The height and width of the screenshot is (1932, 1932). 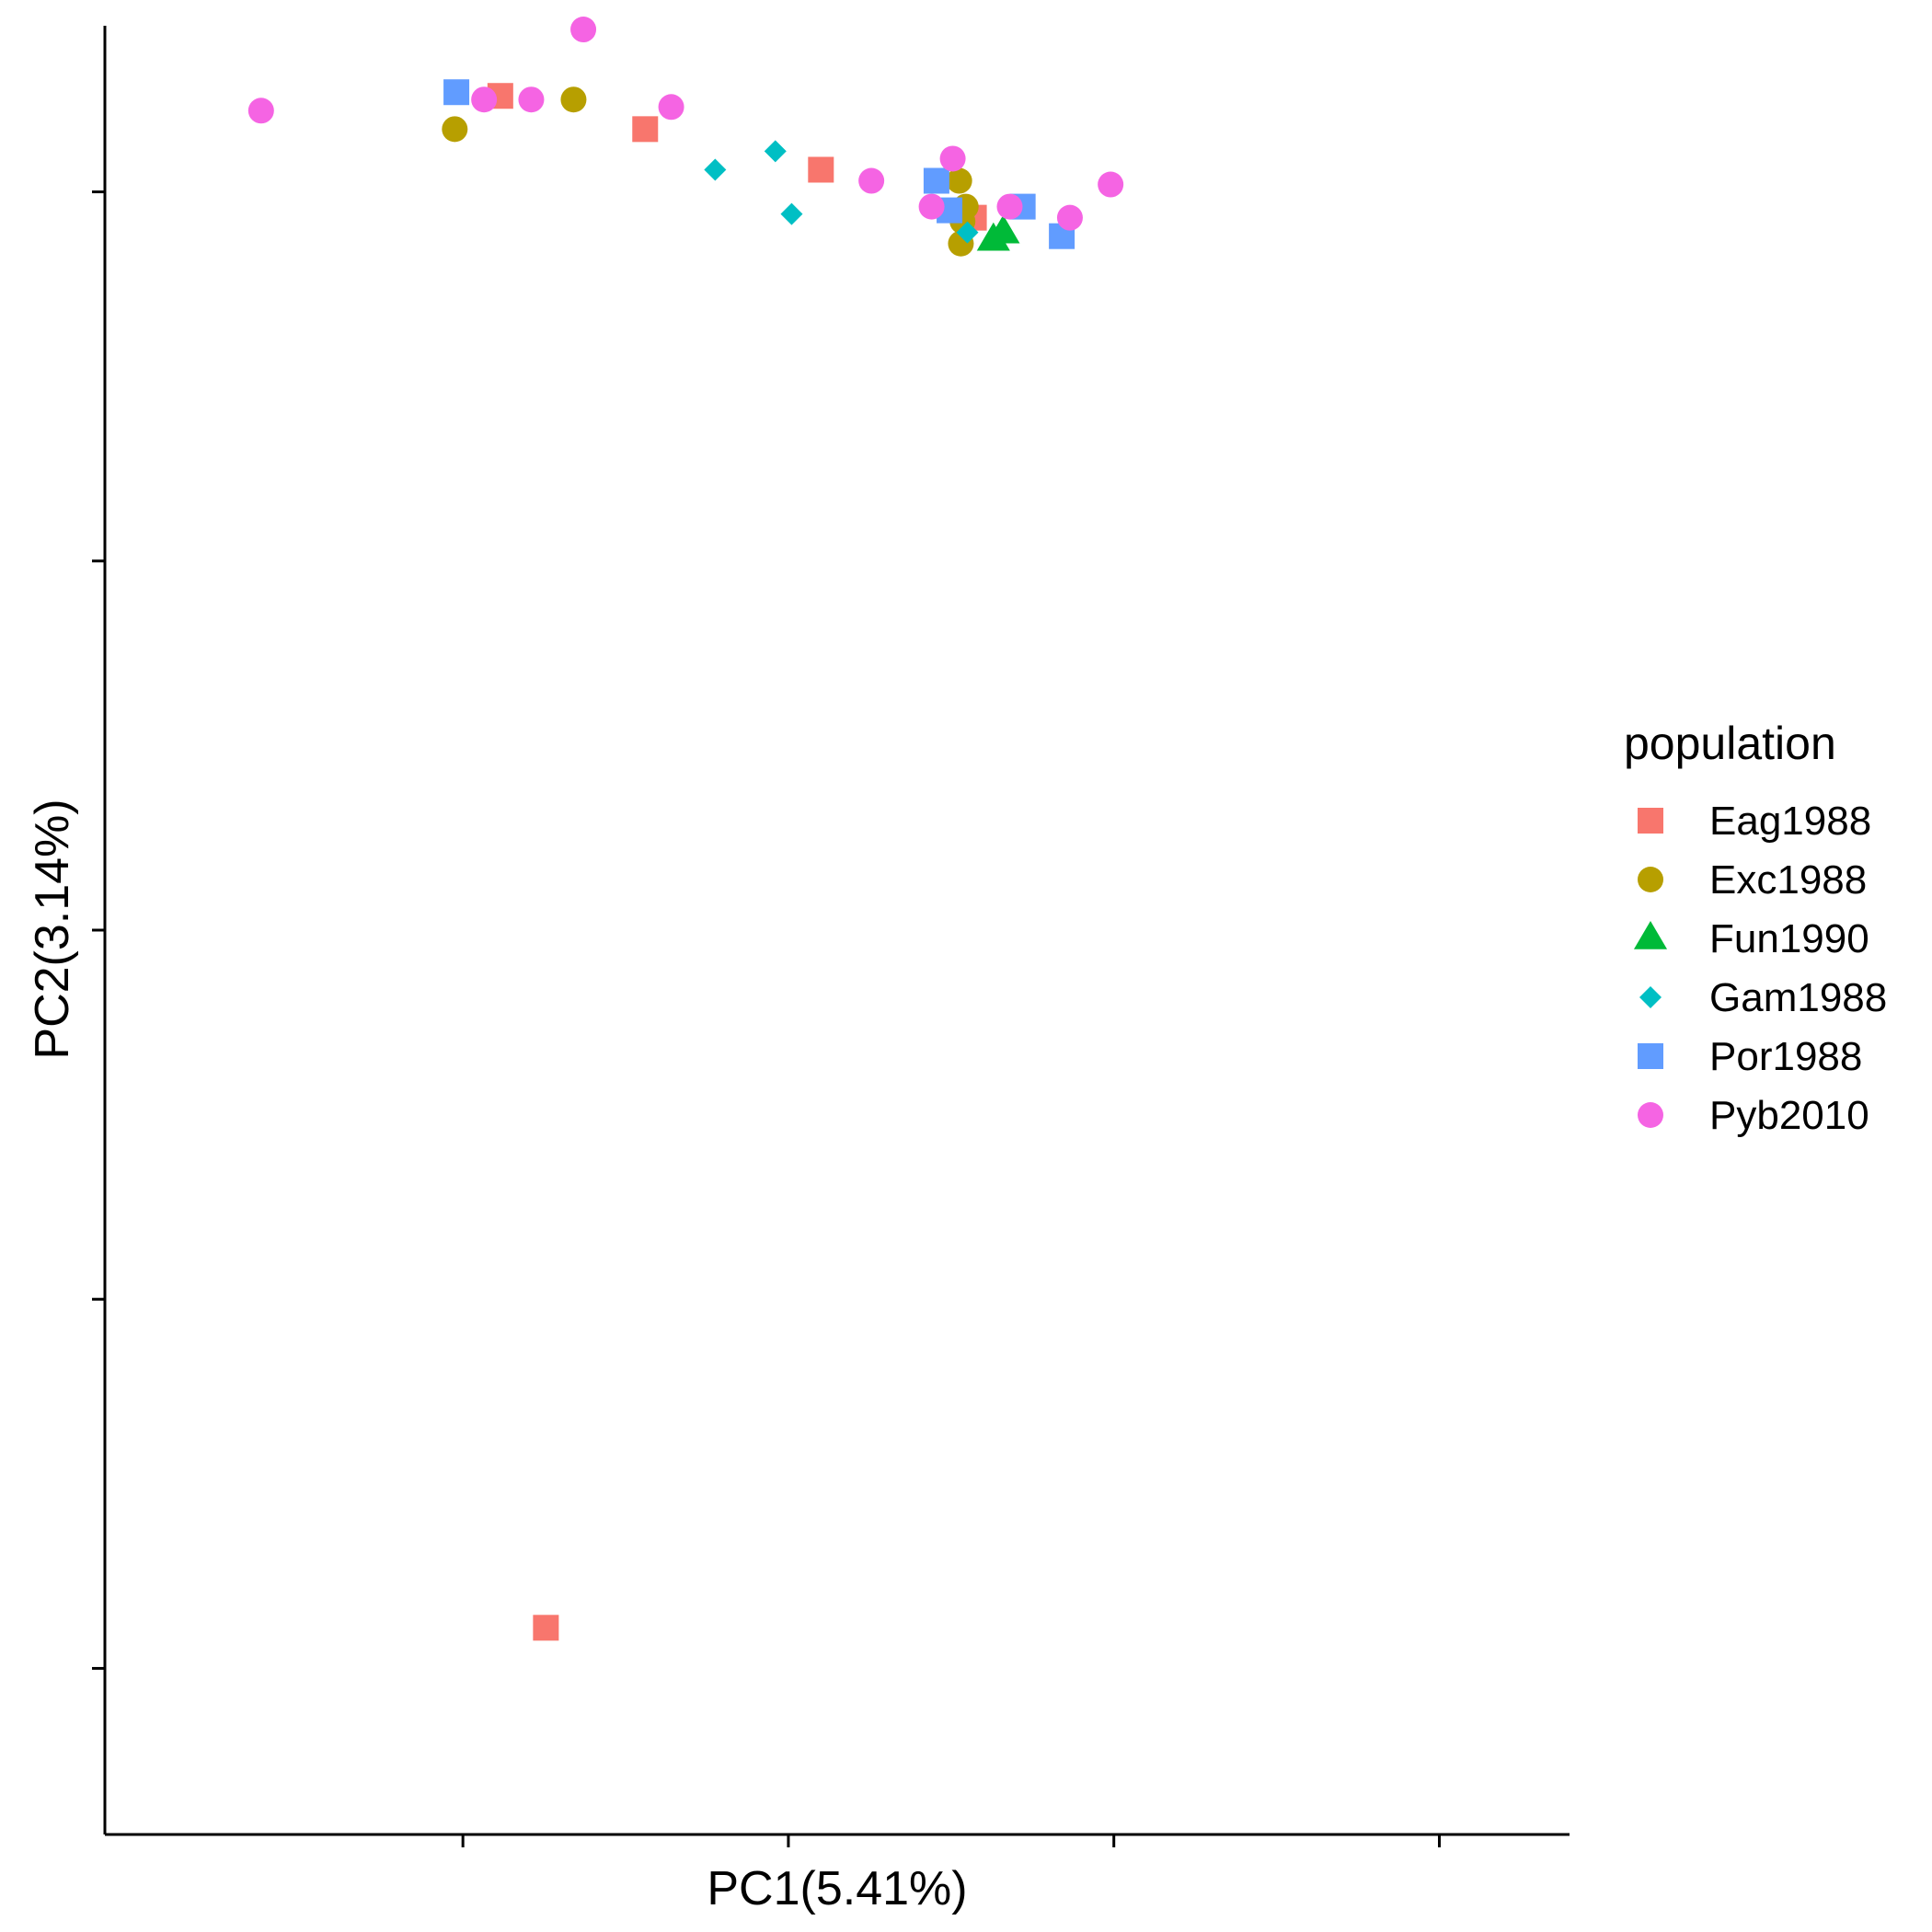 I want to click on legend-key-pyb2010, so click(x=1650, y=1115).